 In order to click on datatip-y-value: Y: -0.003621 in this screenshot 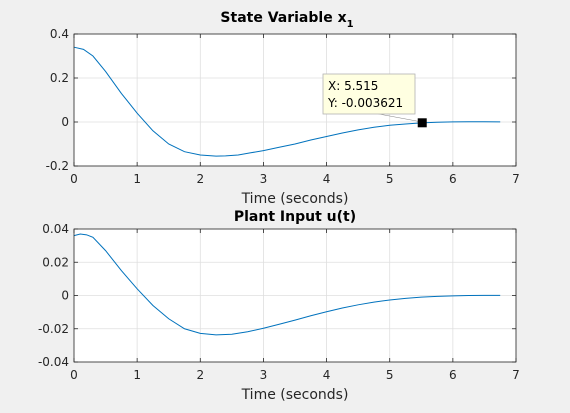, I will do `click(365, 103)`.